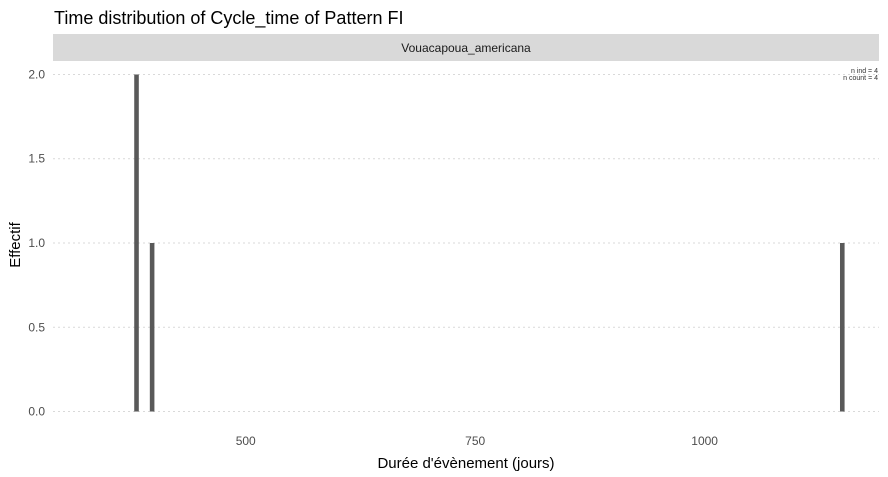 The height and width of the screenshot is (477, 888). I want to click on y-tick-label: 1.5, so click(36, 159).